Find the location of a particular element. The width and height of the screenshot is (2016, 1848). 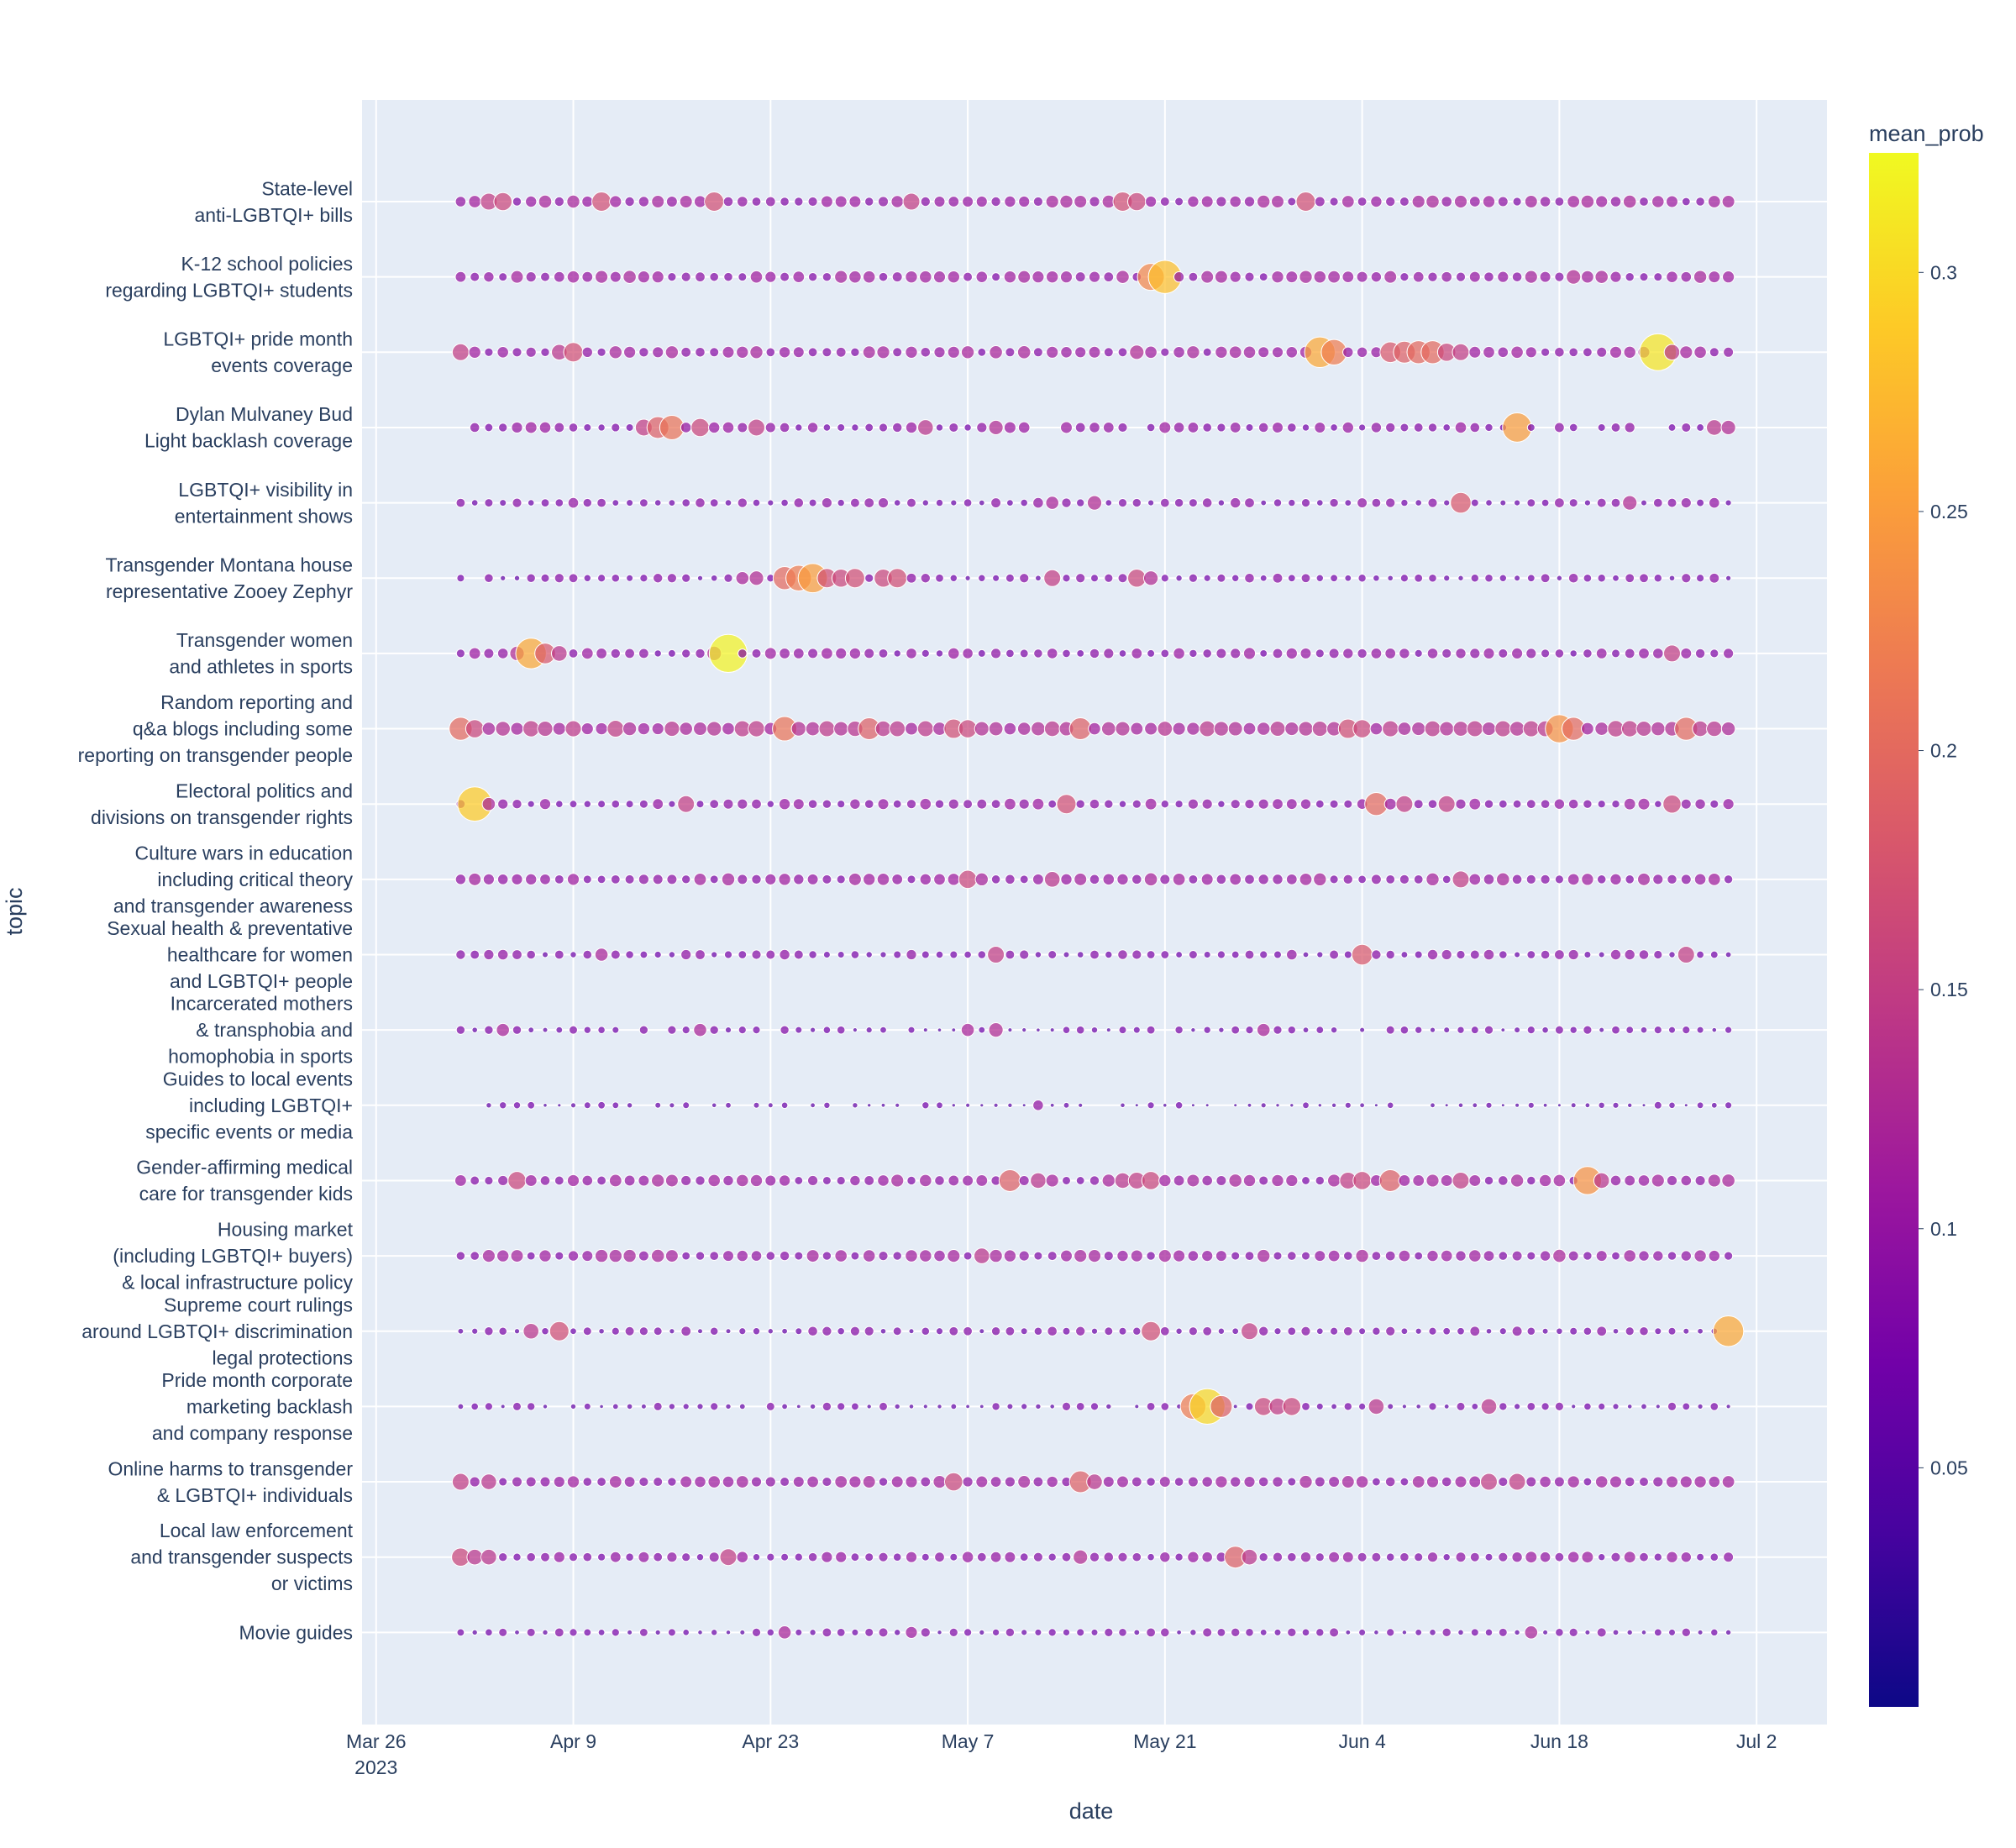

x-tick-label: May 7 is located at coordinates (968, 1741).